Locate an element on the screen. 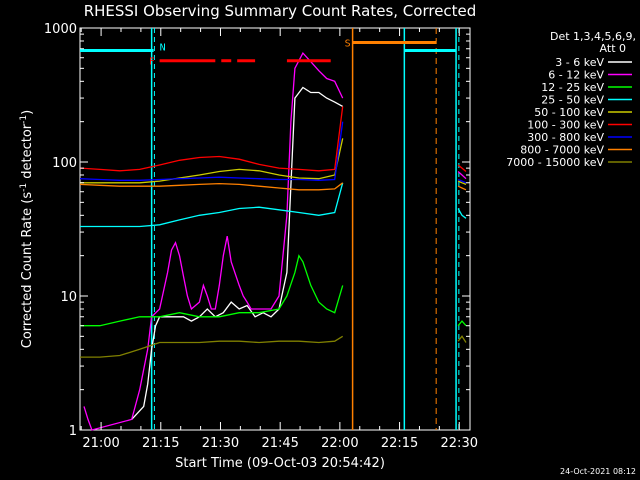 The width and height of the screenshot is (640, 480). legend-label: 12 - 25 keV is located at coordinates (572, 87).